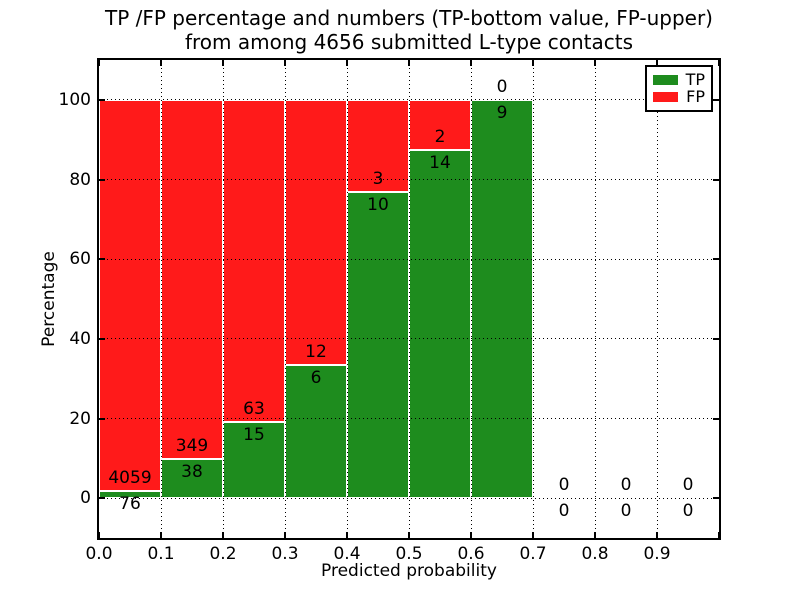  Describe the element at coordinates (409, 554) in the screenshot. I see `x-tick-label: 0.5` at that location.